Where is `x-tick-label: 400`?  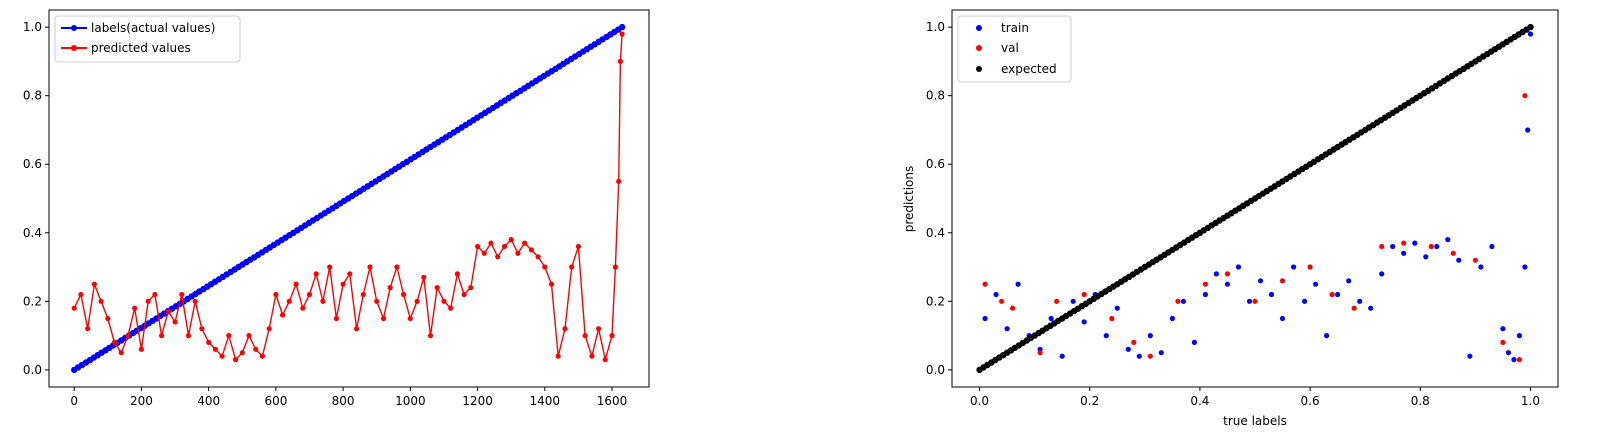 x-tick-label: 400 is located at coordinates (208, 401).